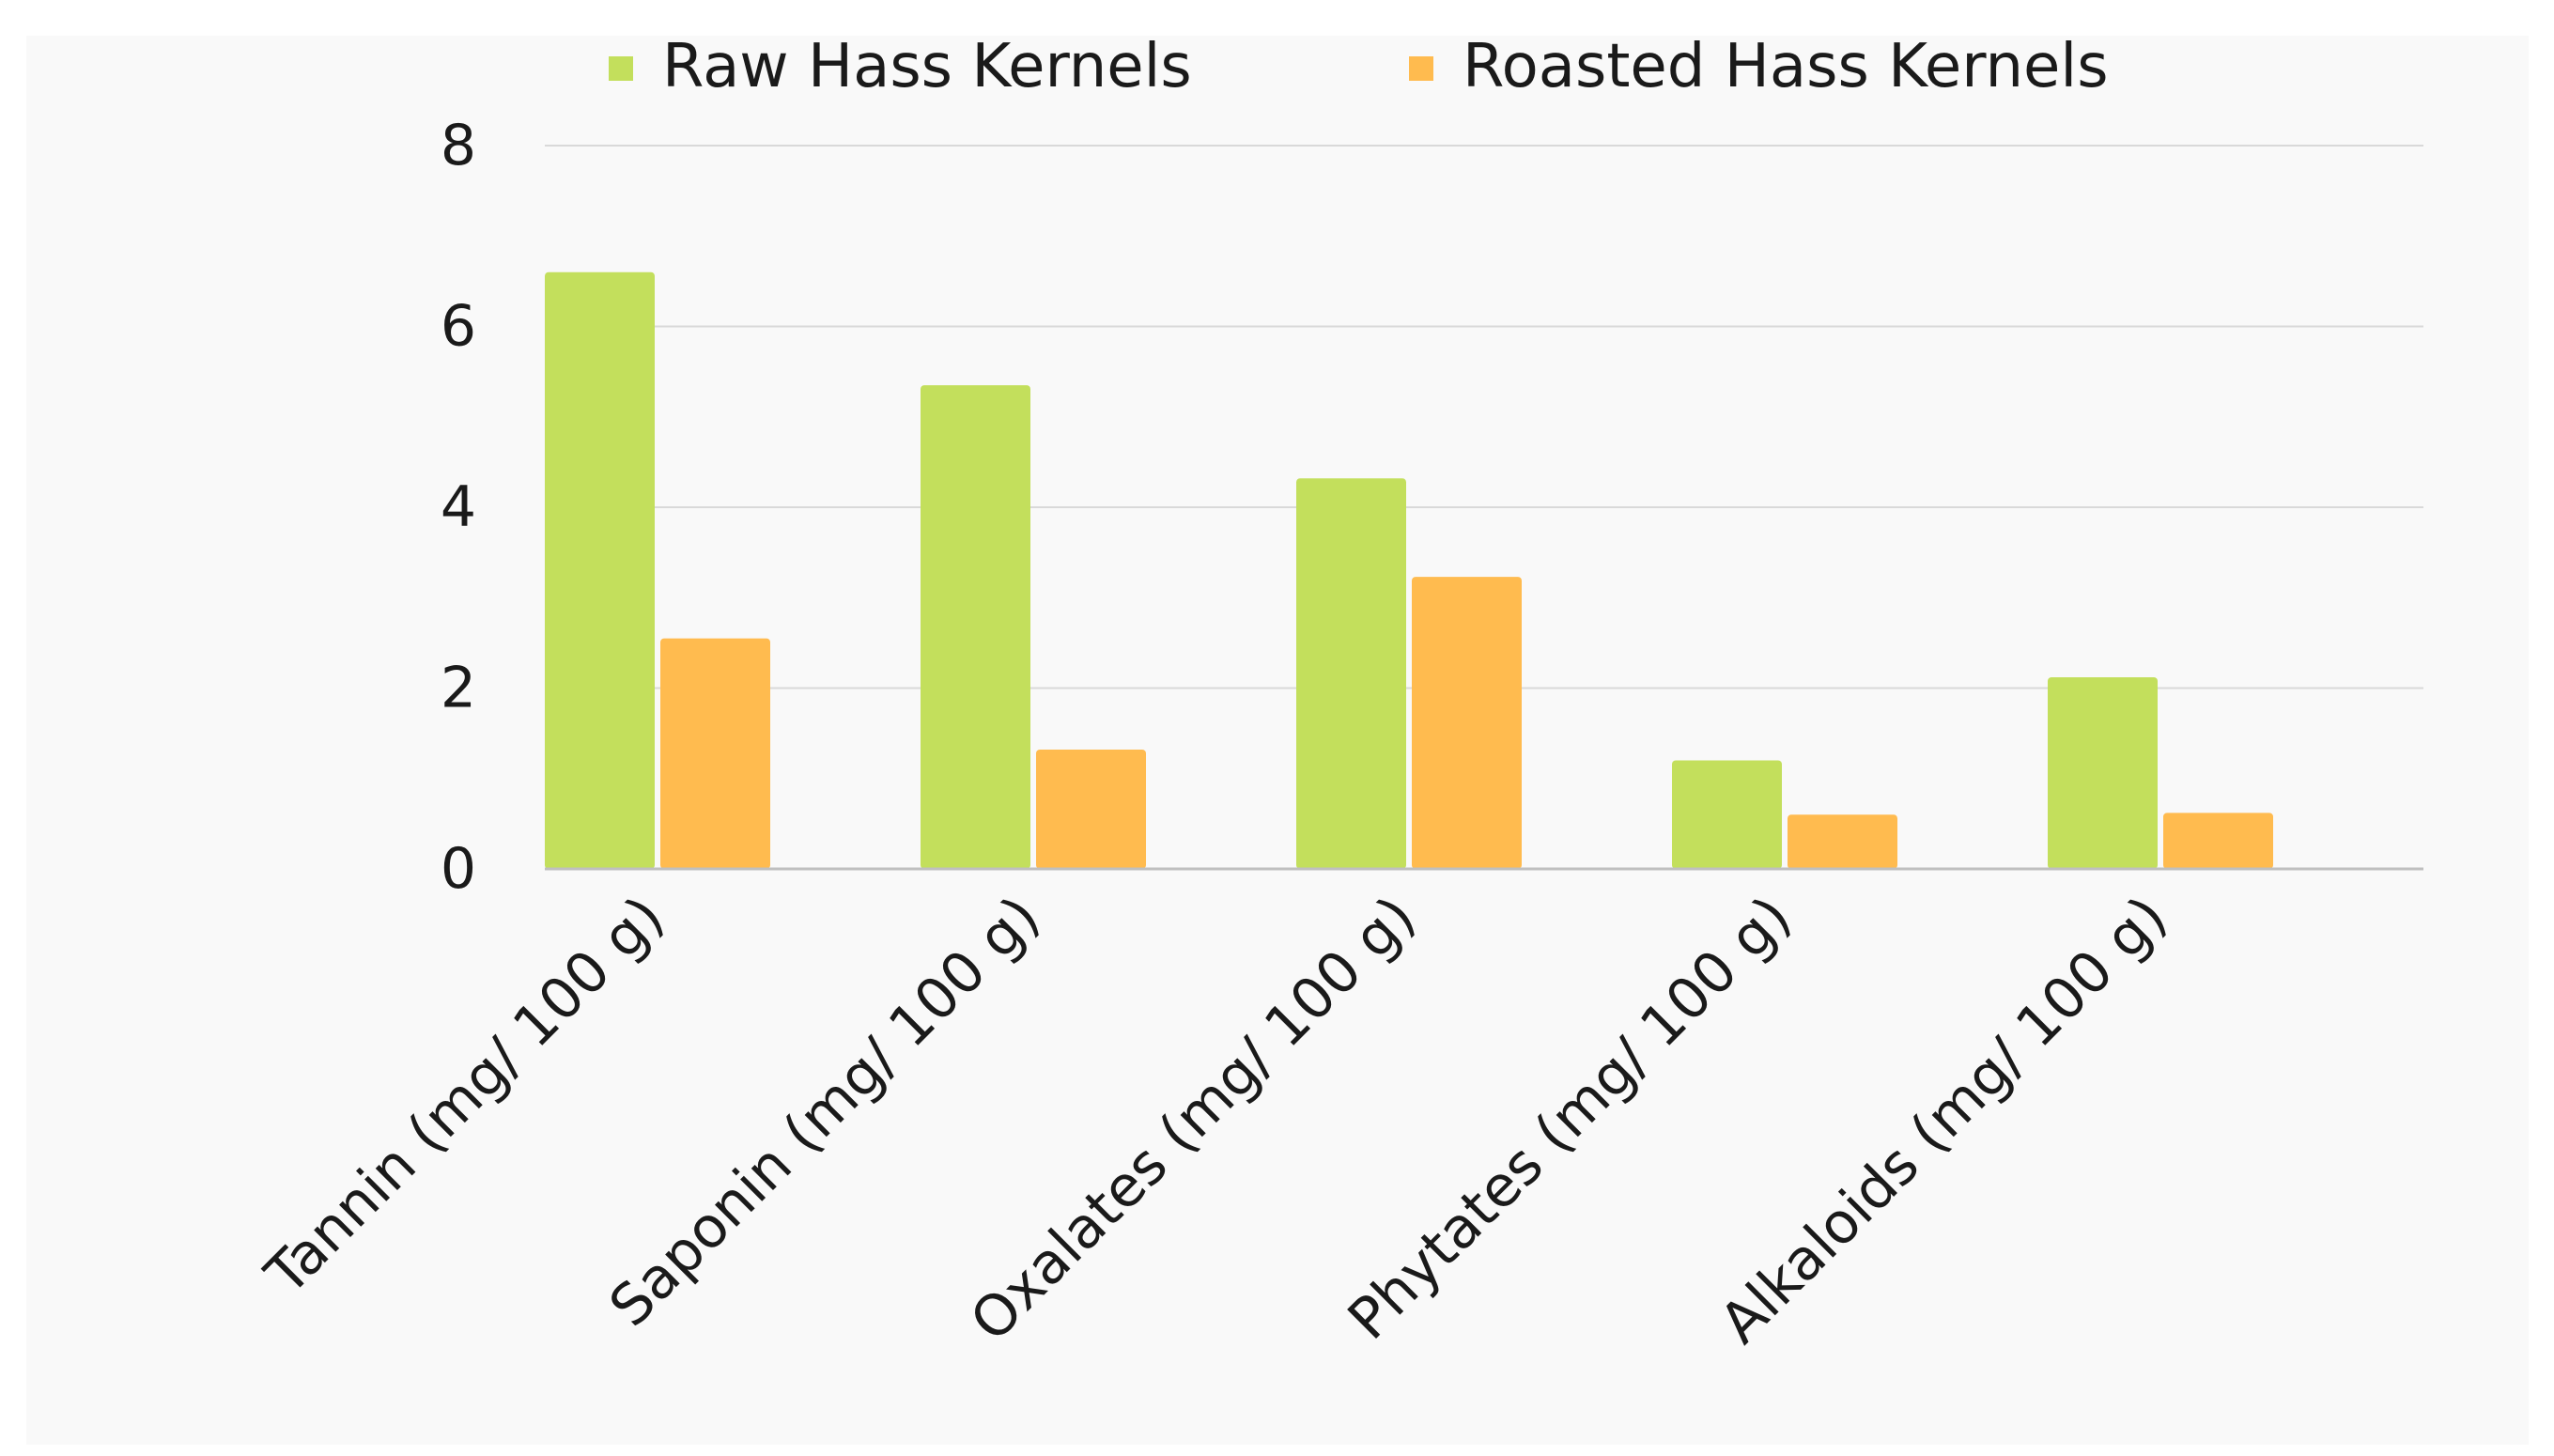 The image size is (2554, 1456). Describe the element at coordinates (458, 688) in the screenshot. I see `y-tick-label: 2` at that location.